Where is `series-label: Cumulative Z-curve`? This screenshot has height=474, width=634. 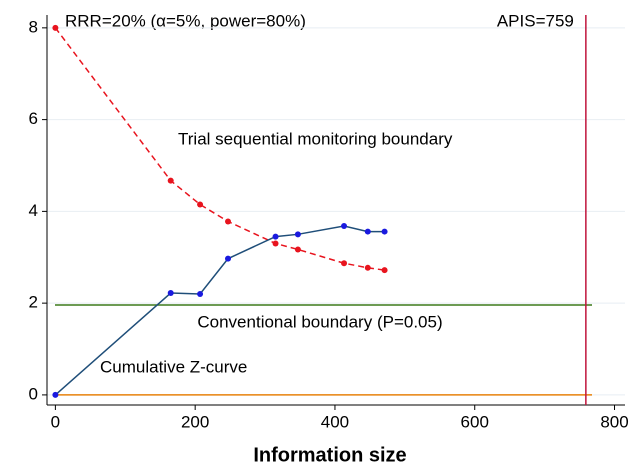
series-label: Cumulative Z-curve is located at coordinates (173, 366).